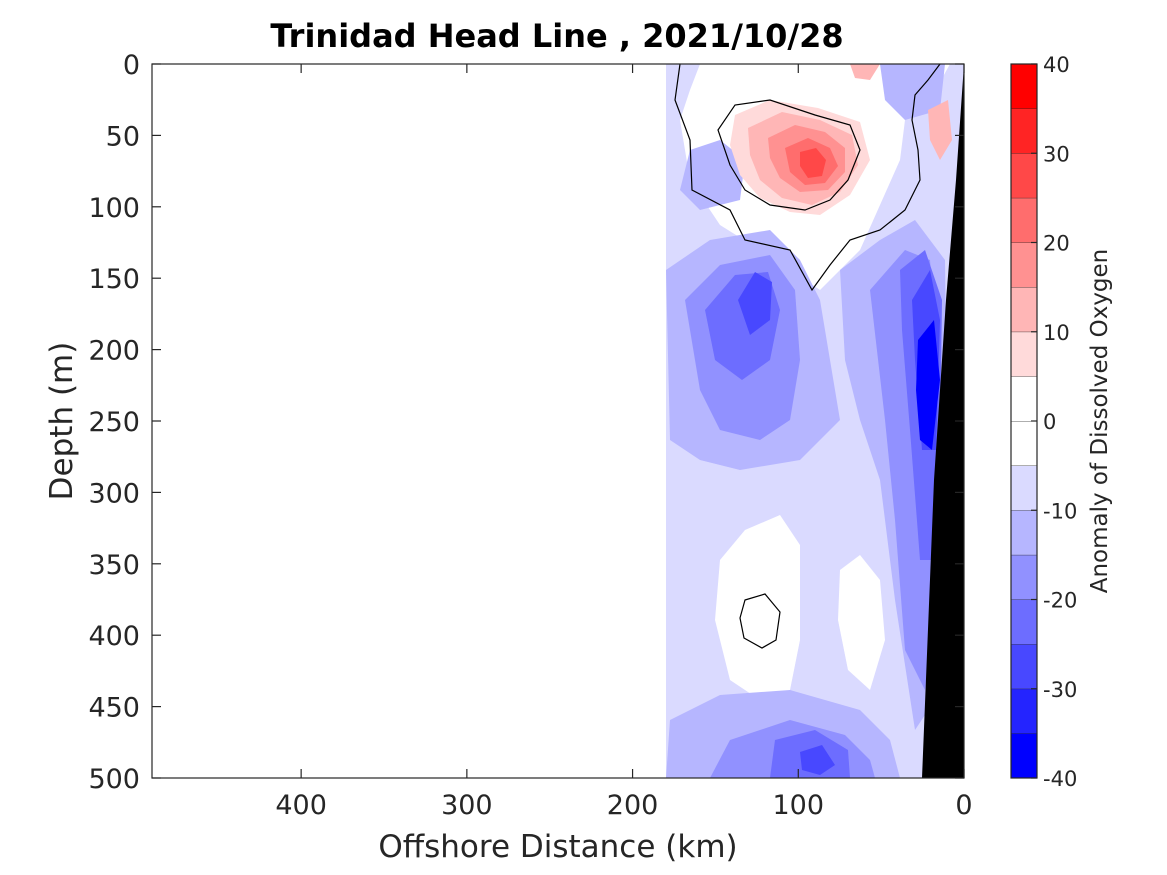  Describe the element at coordinates (963, 805) in the screenshot. I see `x-tick-label: 0` at that location.